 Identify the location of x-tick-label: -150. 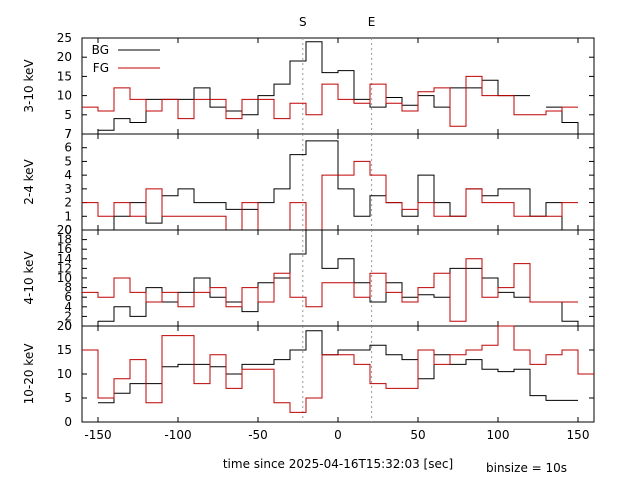
(97, 435).